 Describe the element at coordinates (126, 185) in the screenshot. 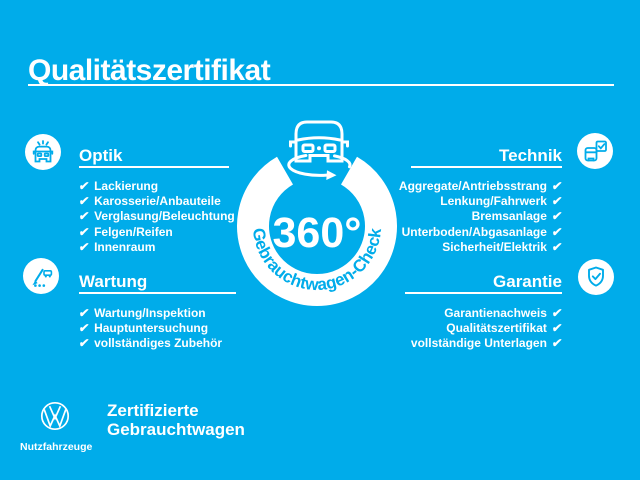

I see `checklist-item-label: Lackierung` at that location.